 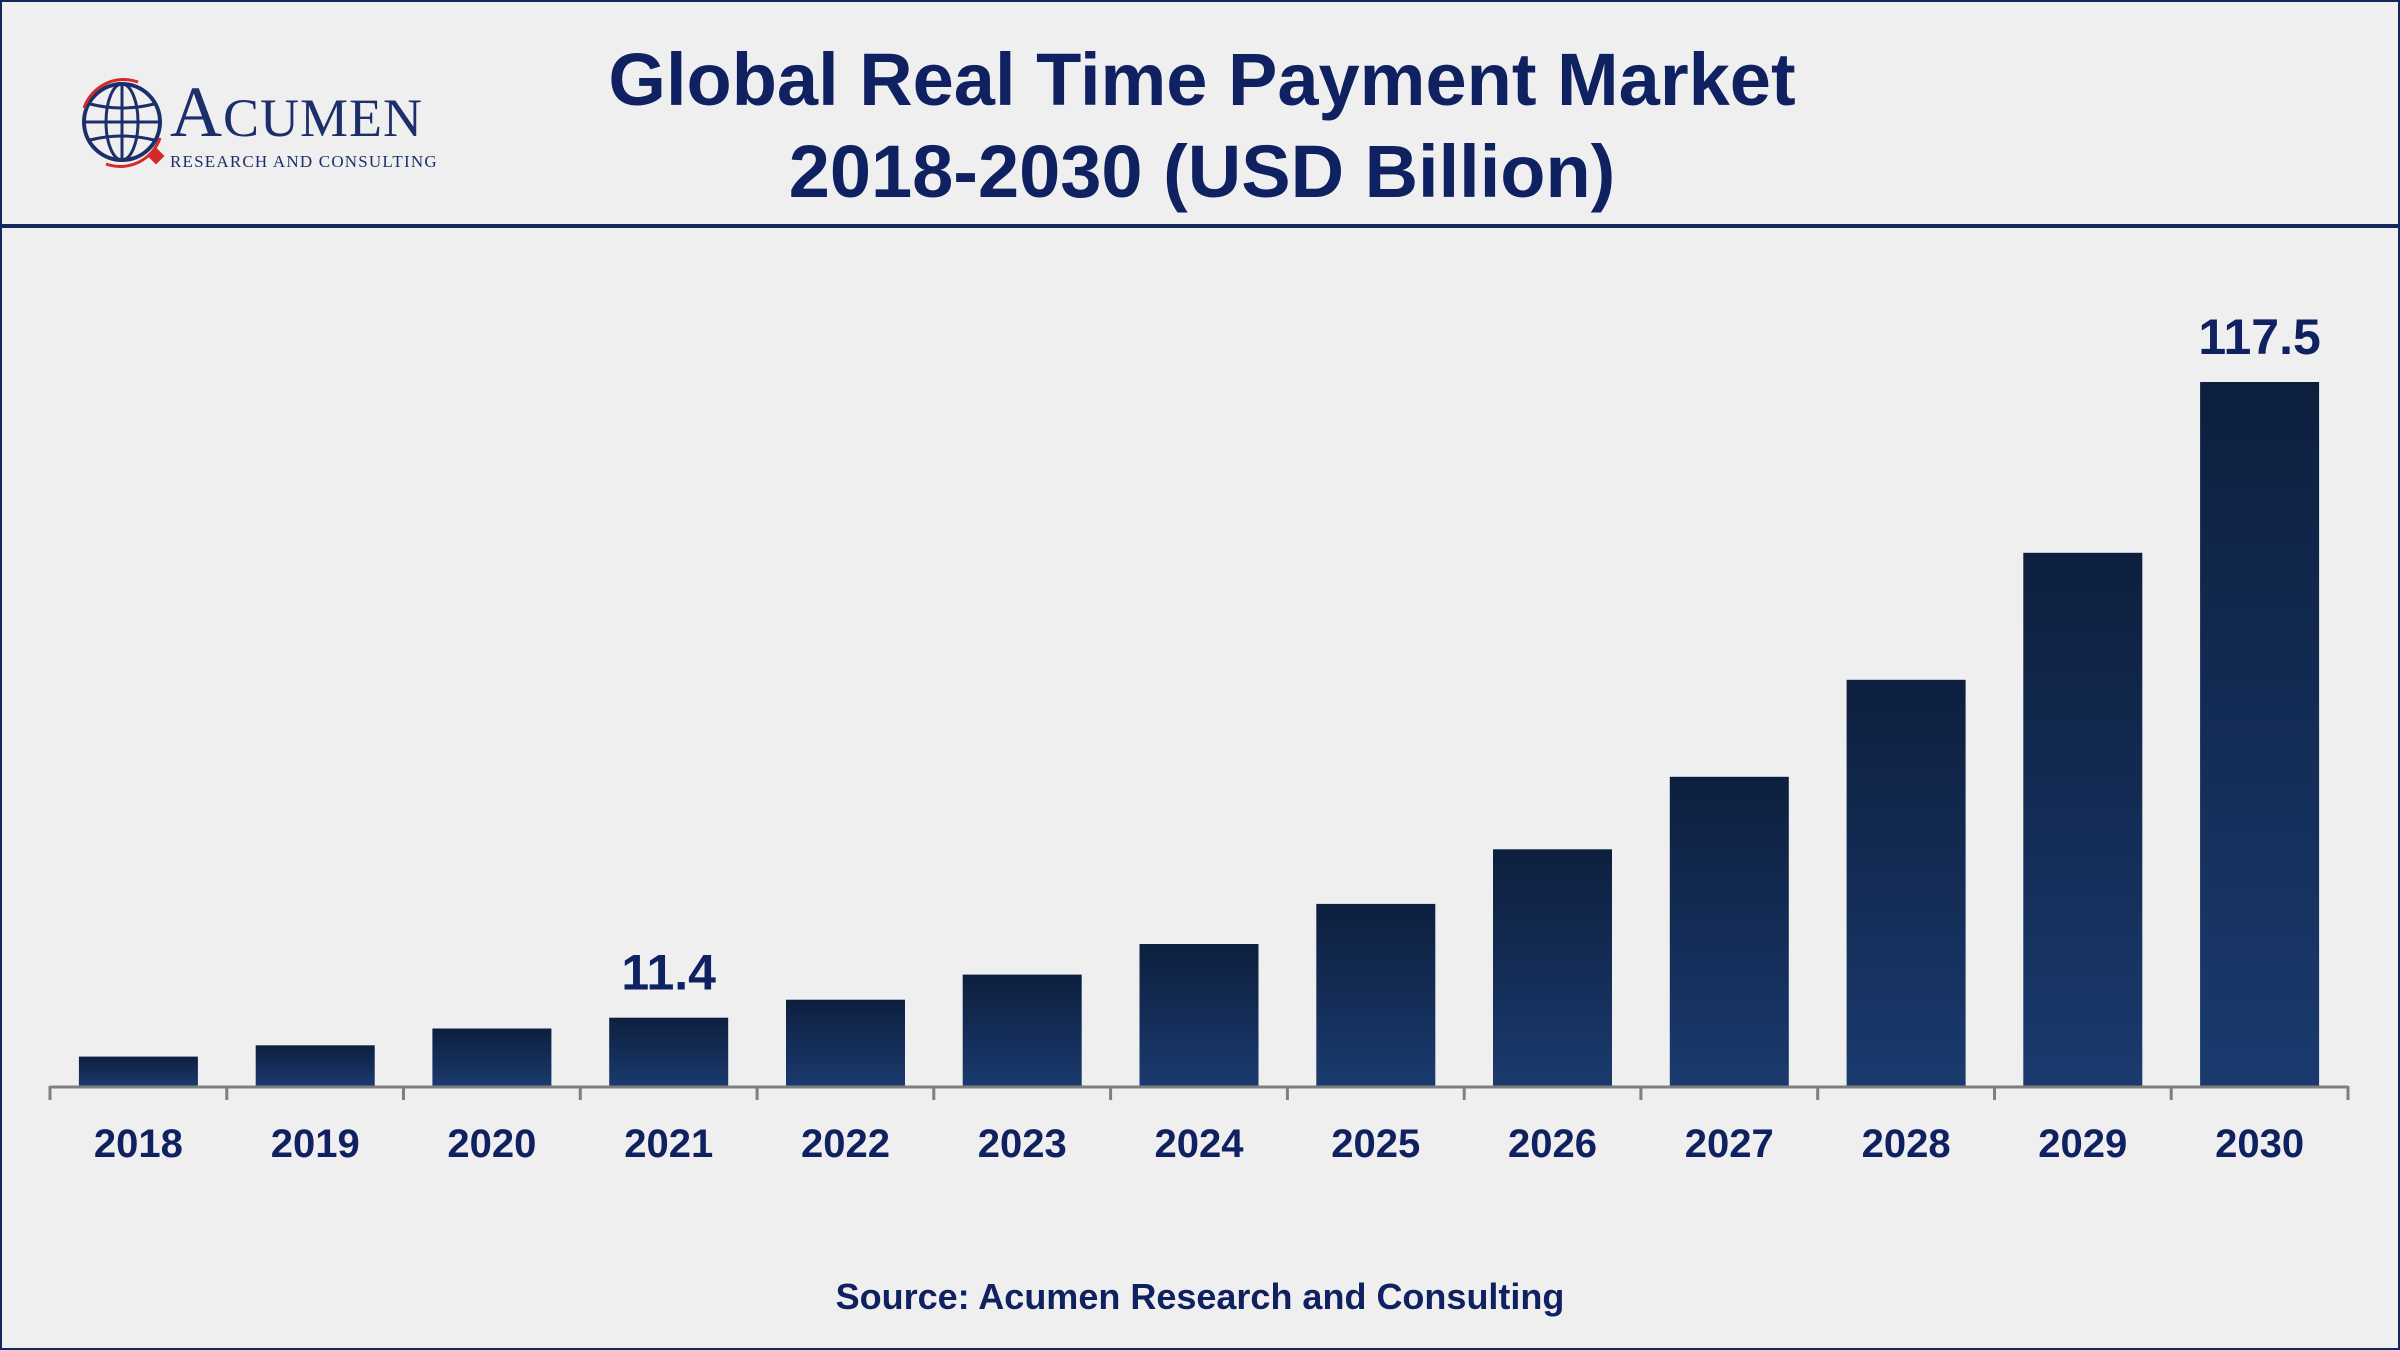 I want to click on company-logo: ACUMEN RESEARCH AND CONSULTING, so click(x=278, y=125).